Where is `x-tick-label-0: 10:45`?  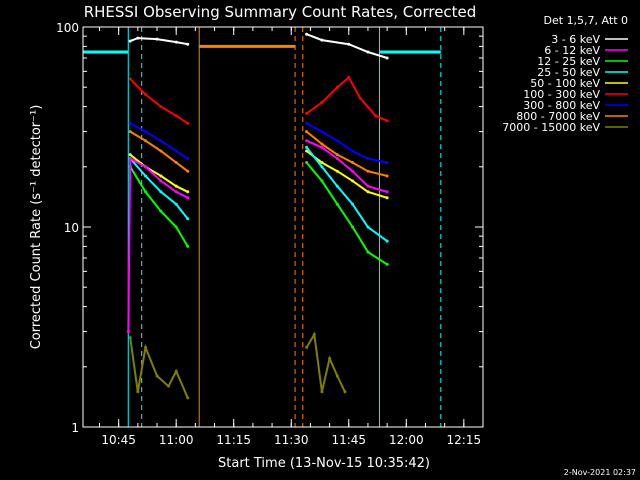
x-tick-label-0: 10:45 is located at coordinates (118, 440).